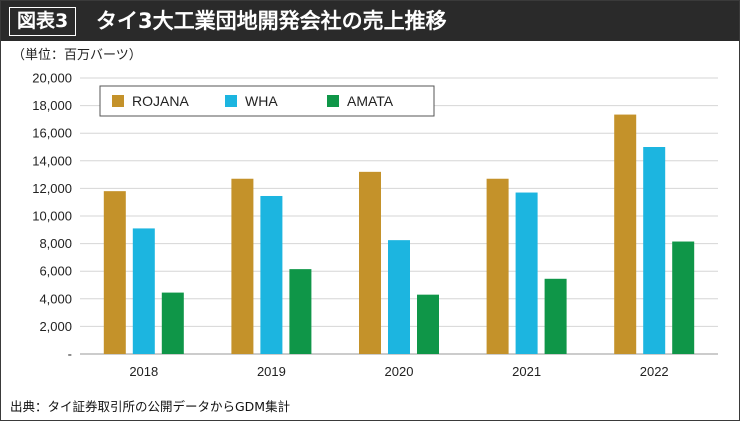  I want to click on y-tick-label: 2,000, so click(55, 326).